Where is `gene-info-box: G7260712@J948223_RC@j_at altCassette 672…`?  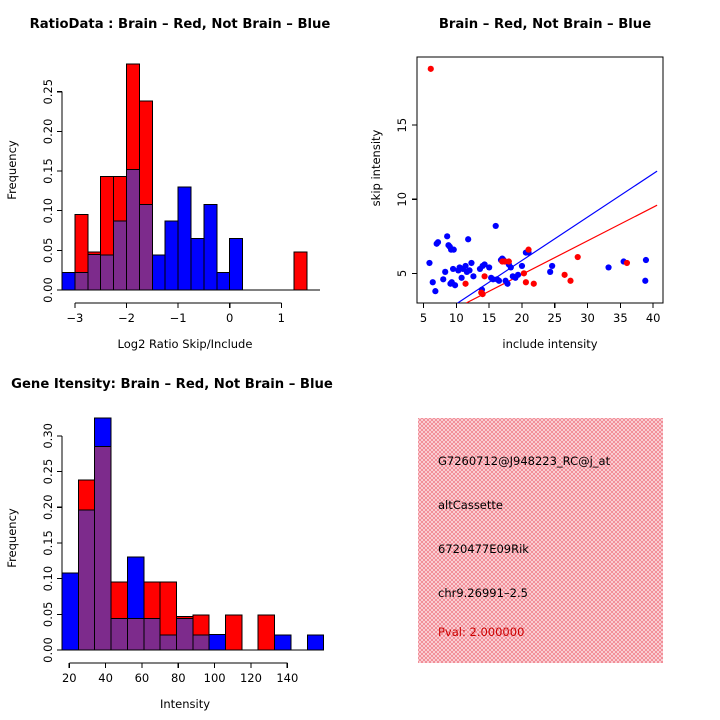 gene-info-box: G7260712@J948223_RC@j_at altCassette 672… is located at coordinates (540, 540).